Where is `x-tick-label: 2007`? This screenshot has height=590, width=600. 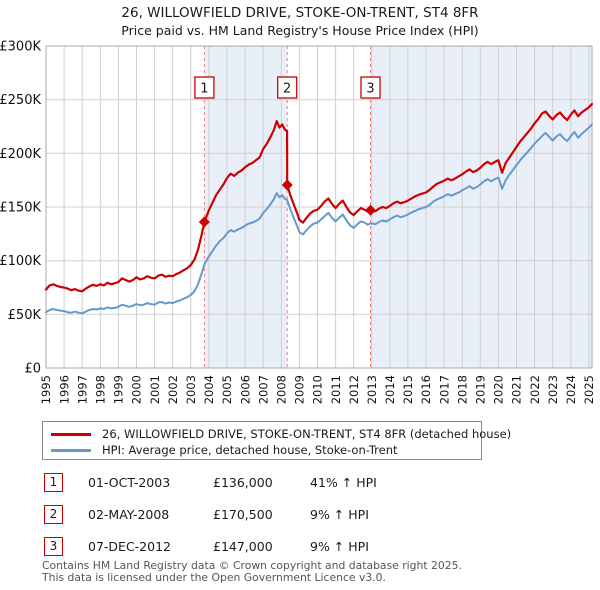
x-tick-label: 2007 is located at coordinates (263, 389).